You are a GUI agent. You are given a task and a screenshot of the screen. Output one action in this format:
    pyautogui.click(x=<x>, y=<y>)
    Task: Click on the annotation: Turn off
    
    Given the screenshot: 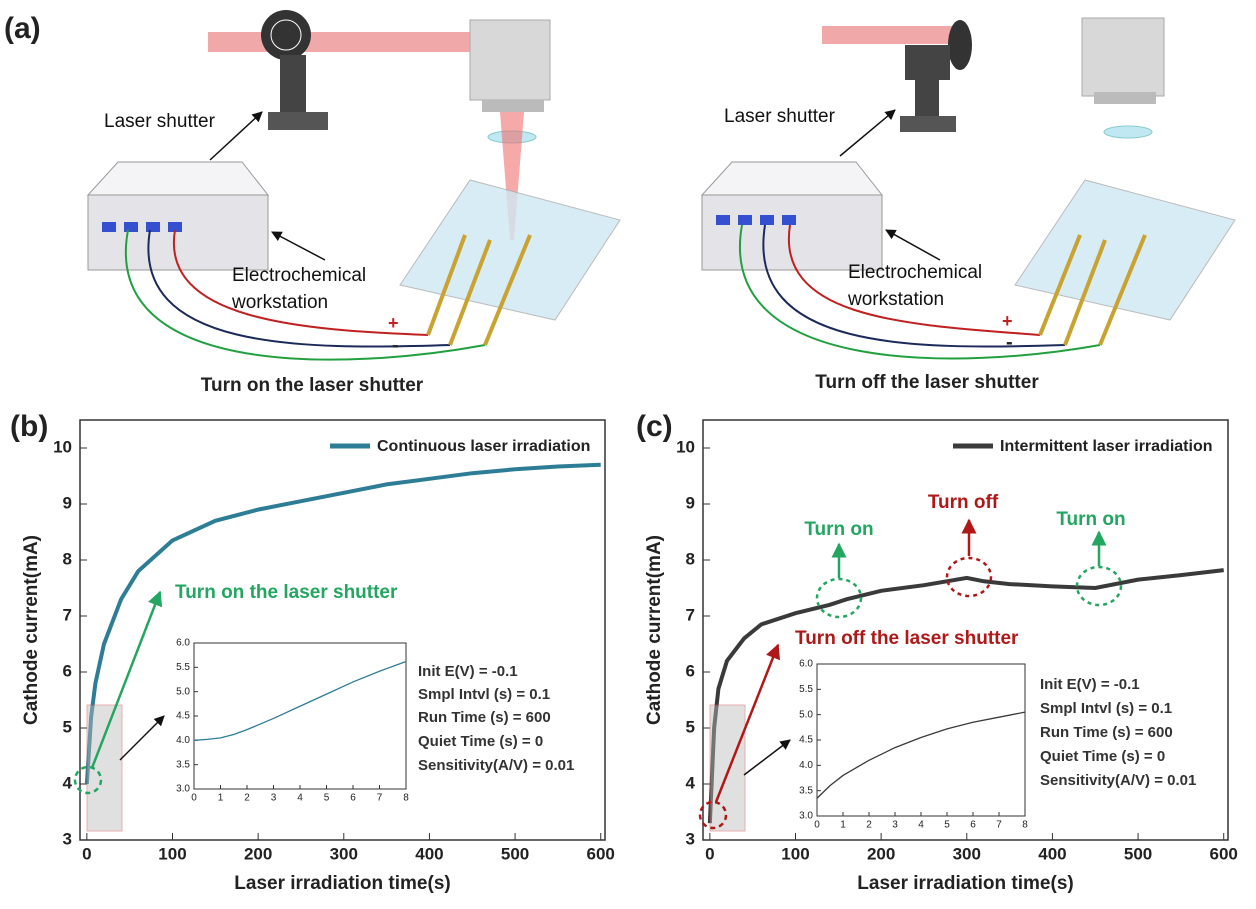 What is the action you would take?
    pyautogui.click(x=963, y=502)
    